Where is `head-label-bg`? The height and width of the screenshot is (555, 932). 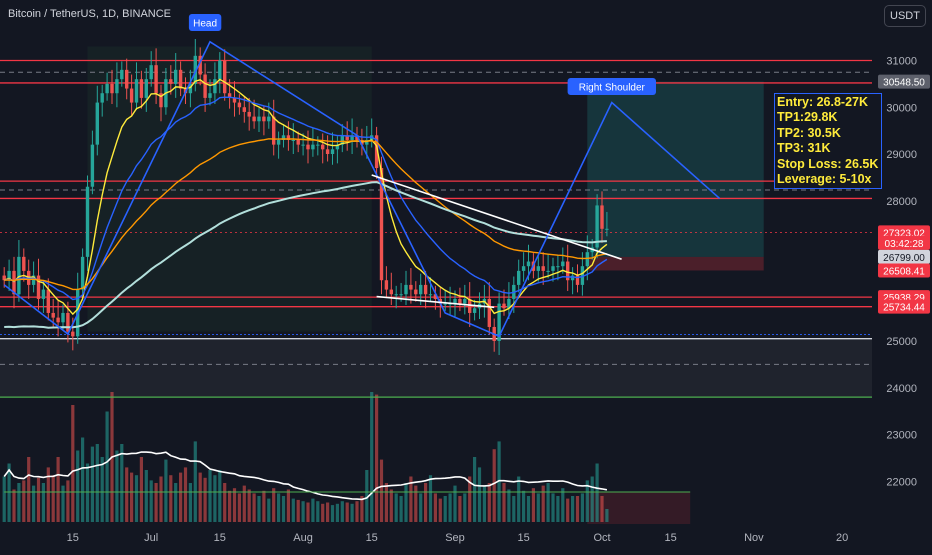
head-label-bg is located at coordinates (205, 22).